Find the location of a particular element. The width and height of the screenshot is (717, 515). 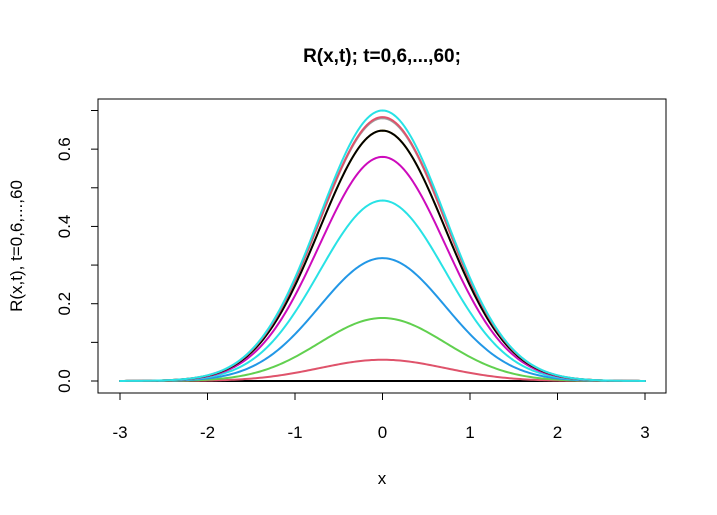

y-tick-label: 0.0 is located at coordinates (64, 381).